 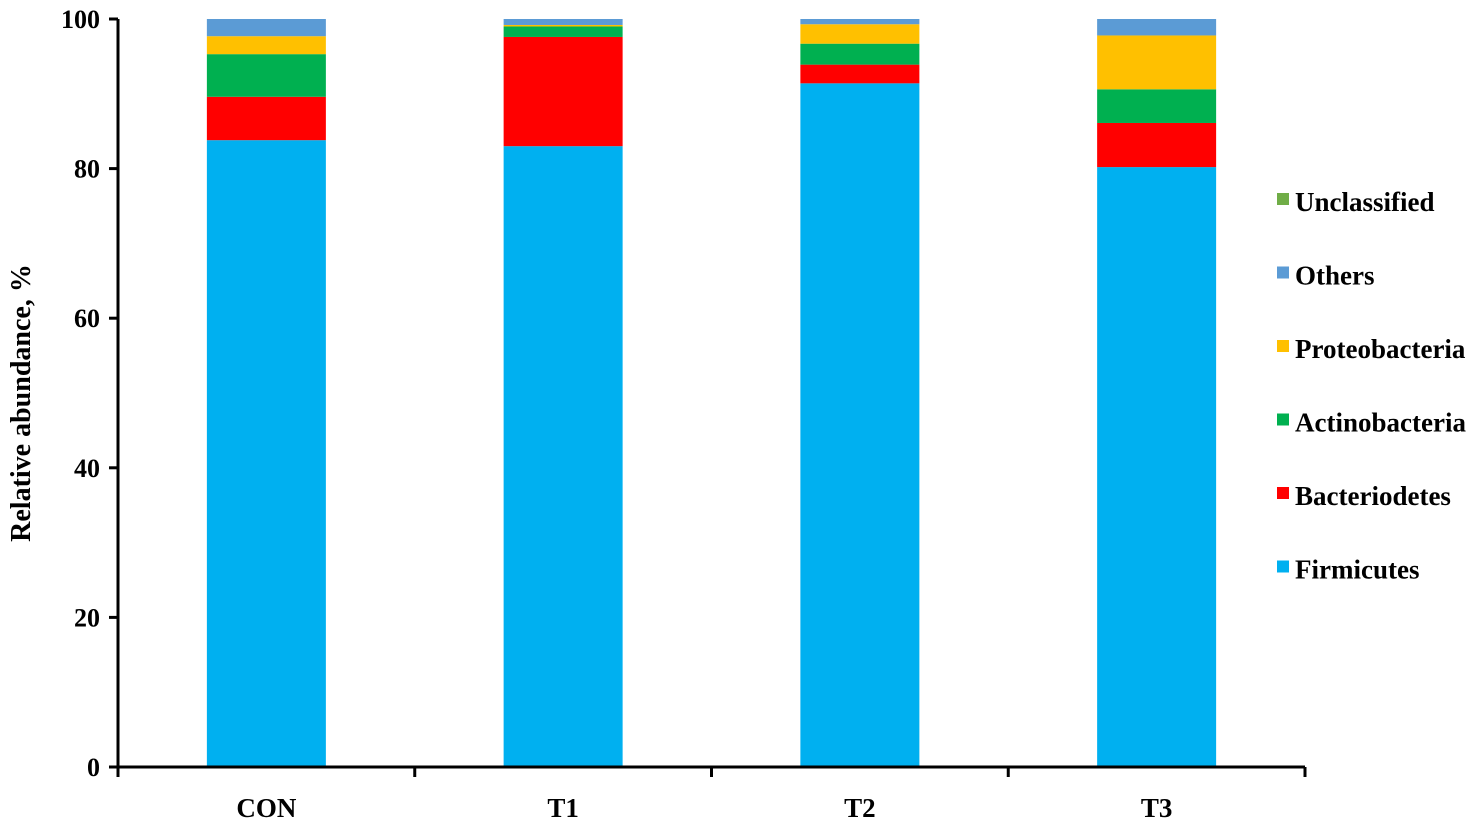 What do you see at coordinates (21, 403) in the screenshot?
I see `y-axis-title: Relative abundance, %` at bounding box center [21, 403].